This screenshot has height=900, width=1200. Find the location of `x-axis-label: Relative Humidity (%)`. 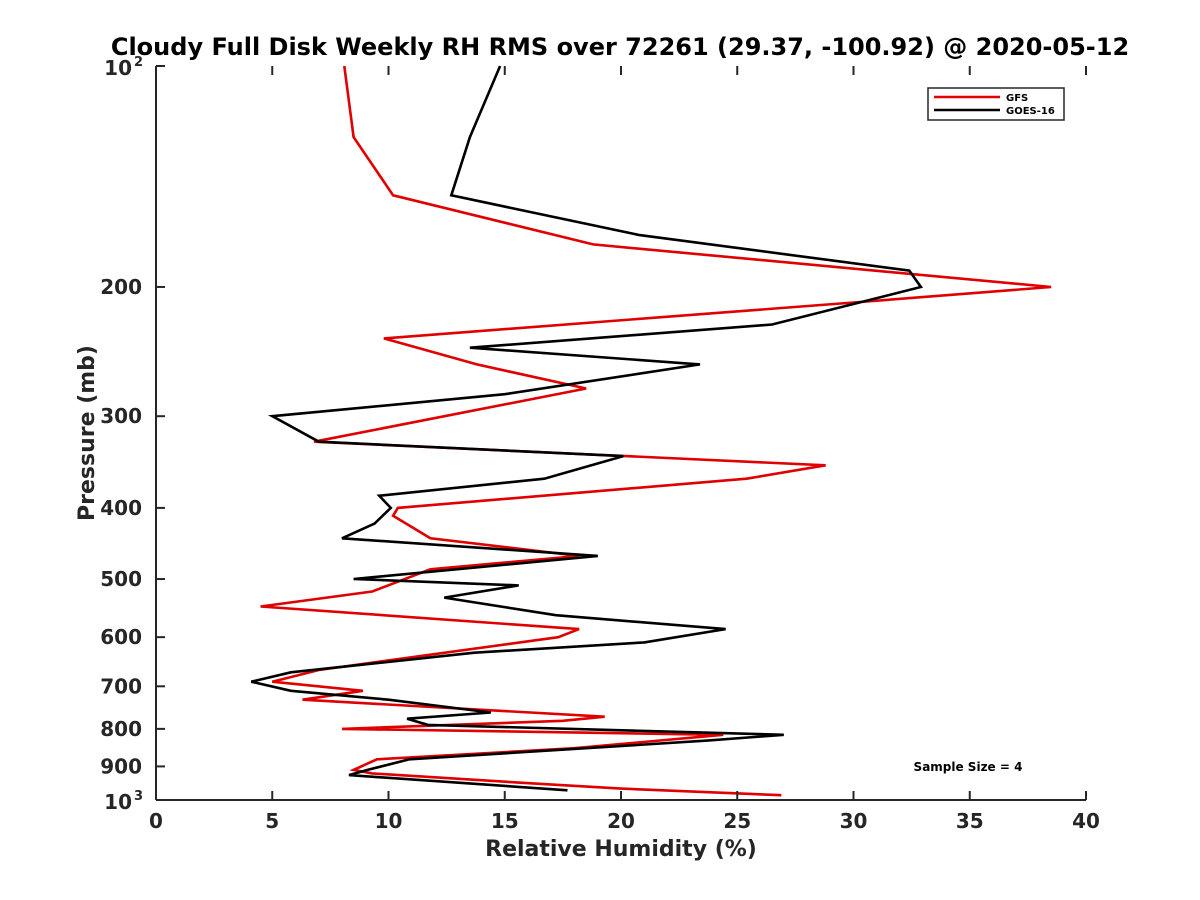

x-axis-label: Relative Humidity (%) is located at coordinates (621, 849).